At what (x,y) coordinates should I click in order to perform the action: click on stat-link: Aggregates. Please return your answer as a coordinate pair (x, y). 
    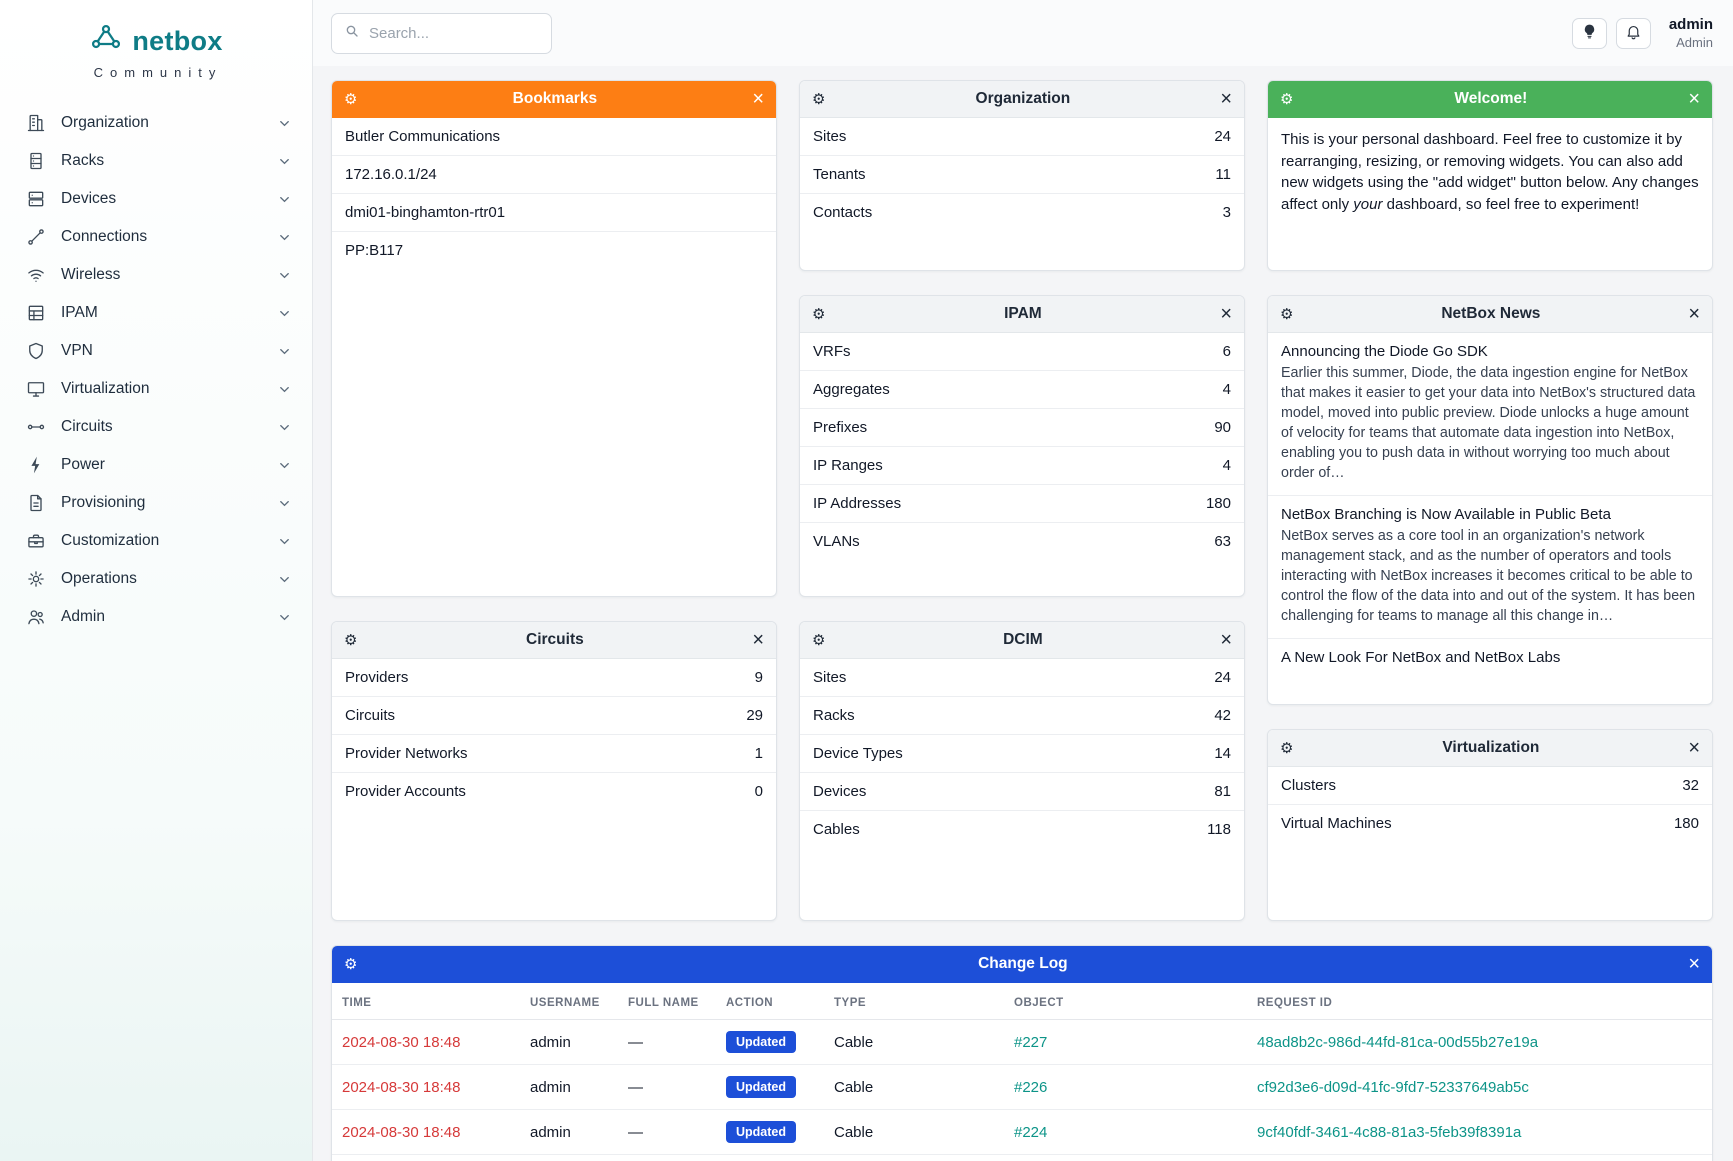
    Looking at the image, I should click on (851, 389).